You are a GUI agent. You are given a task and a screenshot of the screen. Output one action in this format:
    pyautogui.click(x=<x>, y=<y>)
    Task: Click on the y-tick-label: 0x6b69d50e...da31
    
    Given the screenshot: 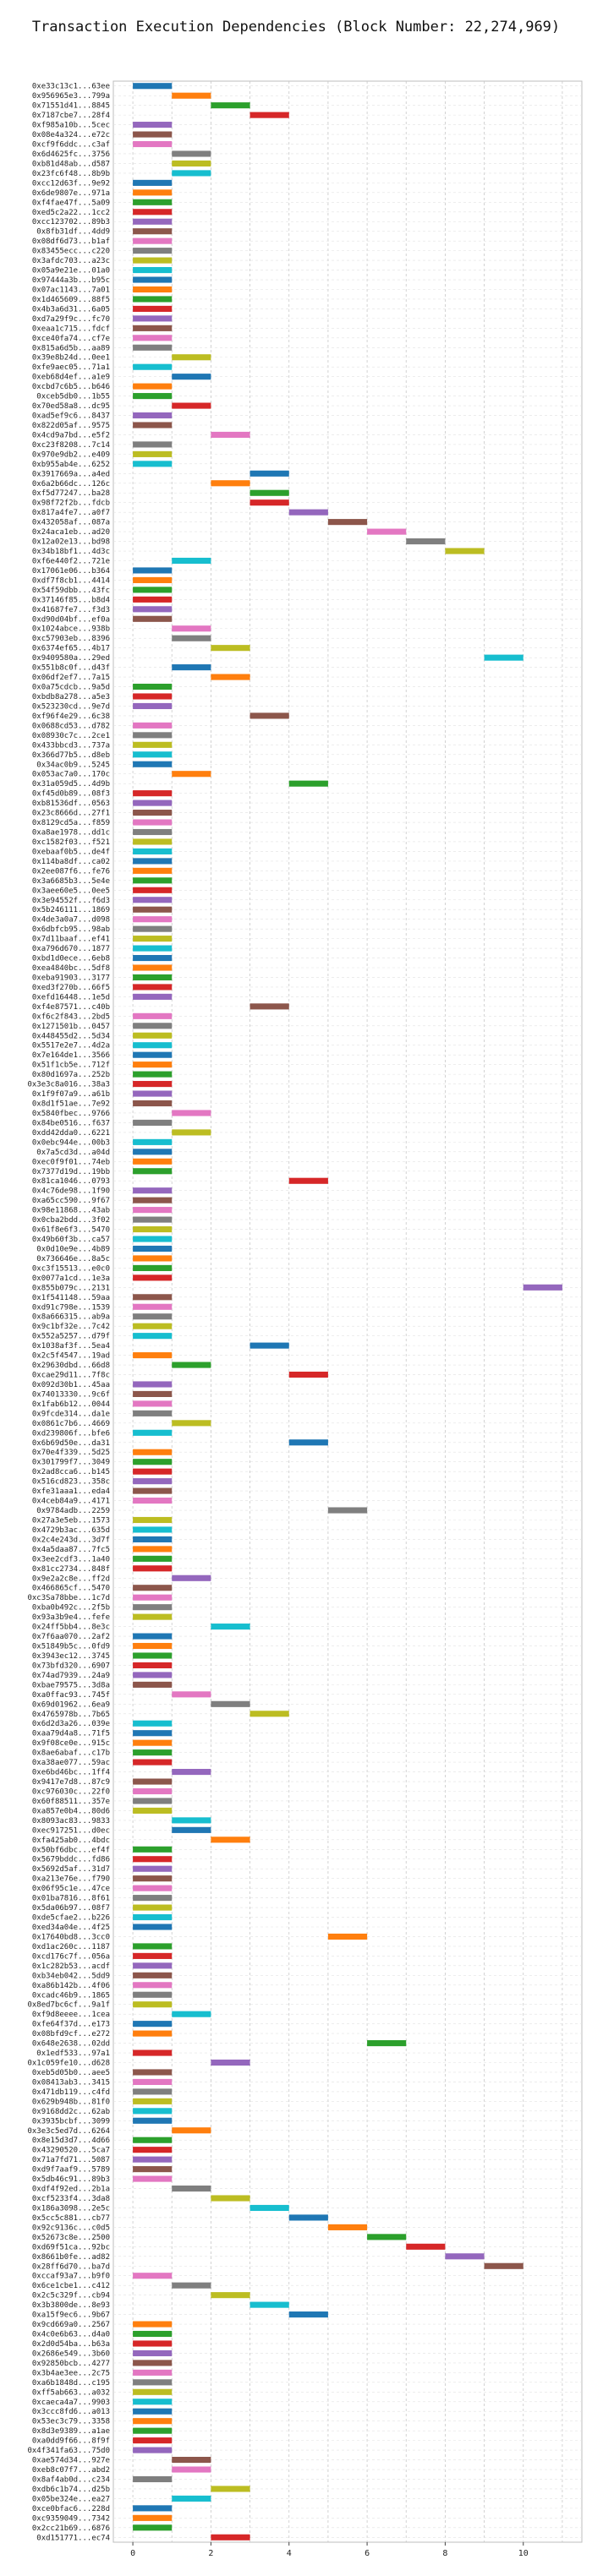 What is the action you would take?
    pyautogui.click(x=71, y=1443)
    